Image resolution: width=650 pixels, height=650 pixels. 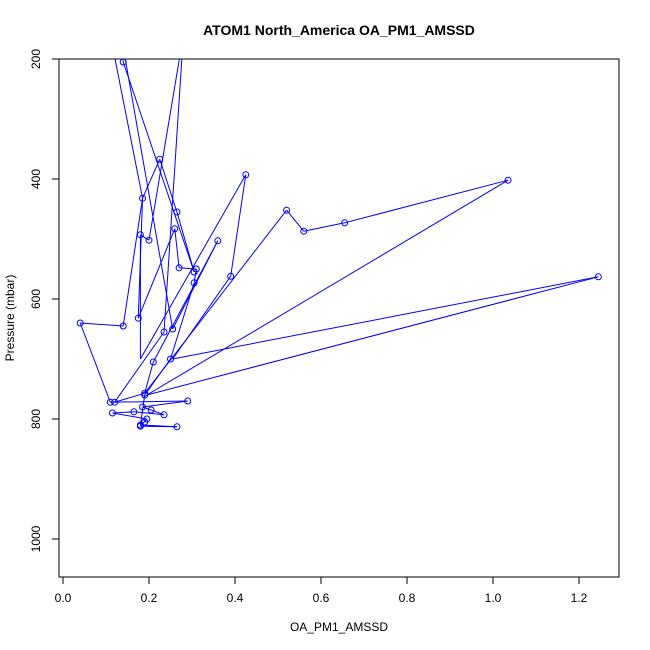 I want to click on y-tick-label: 200, so click(x=36, y=59).